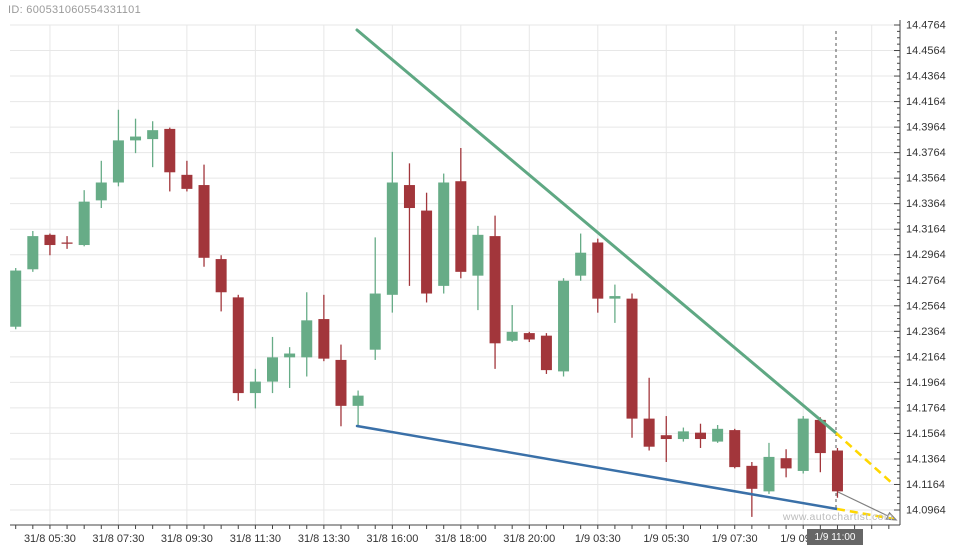 The width and height of the screenshot is (960, 550). What do you see at coordinates (926, 204) in the screenshot?
I see `y-axis-label: 14.3364` at bounding box center [926, 204].